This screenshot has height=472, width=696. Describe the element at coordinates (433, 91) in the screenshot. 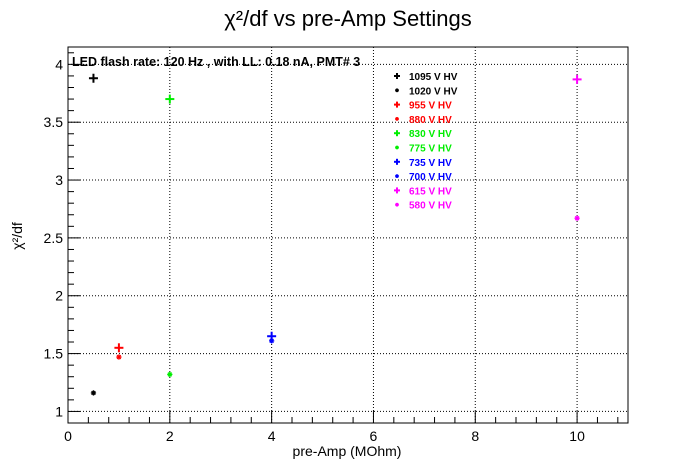

I see `legend-label: 1020 V HV` at that location.